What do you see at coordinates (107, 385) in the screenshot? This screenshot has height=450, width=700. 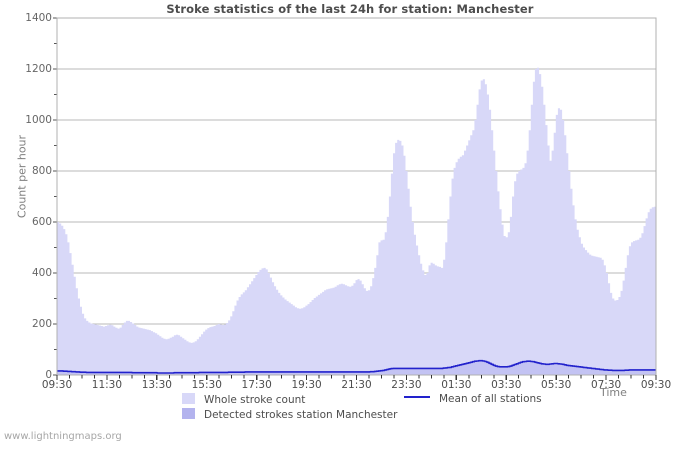 I see `x-tick-label: 11:30` at bounding box center [107, 385].